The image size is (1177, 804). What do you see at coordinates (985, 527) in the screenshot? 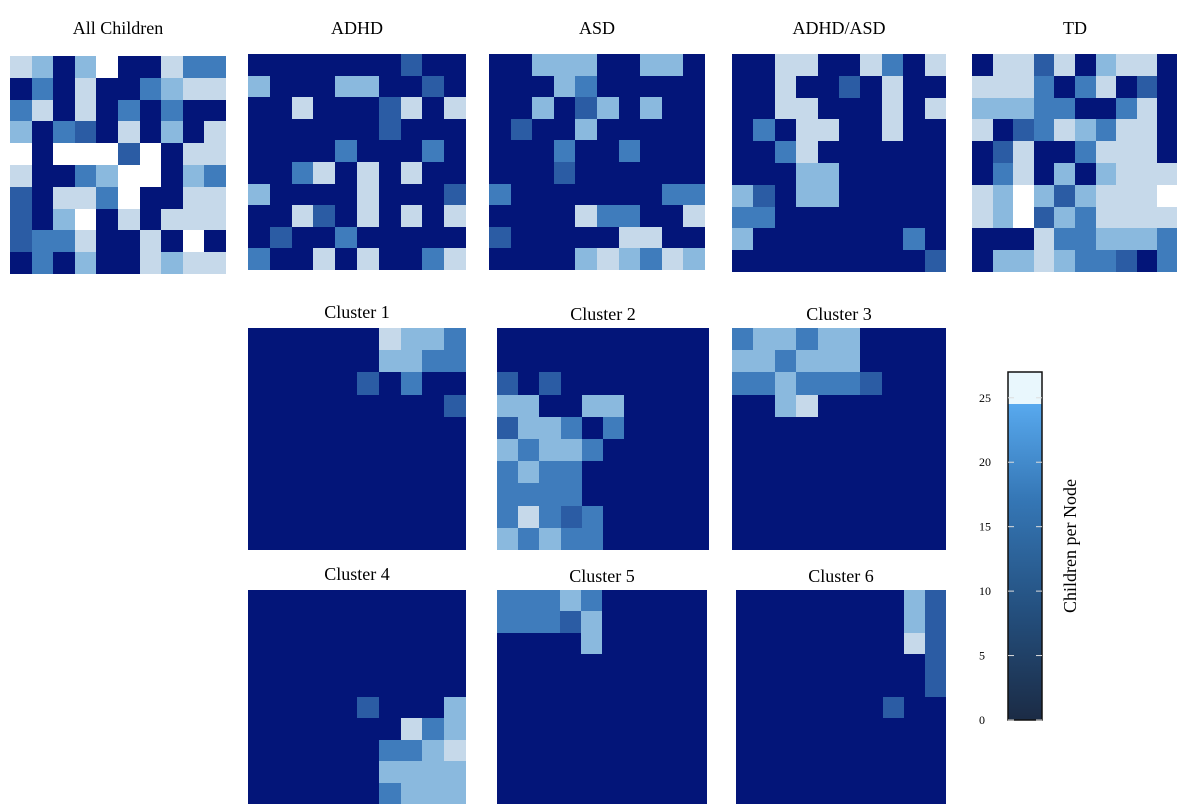
I see `colorbar-tick-label: 15` at bounding box center [985, 527].